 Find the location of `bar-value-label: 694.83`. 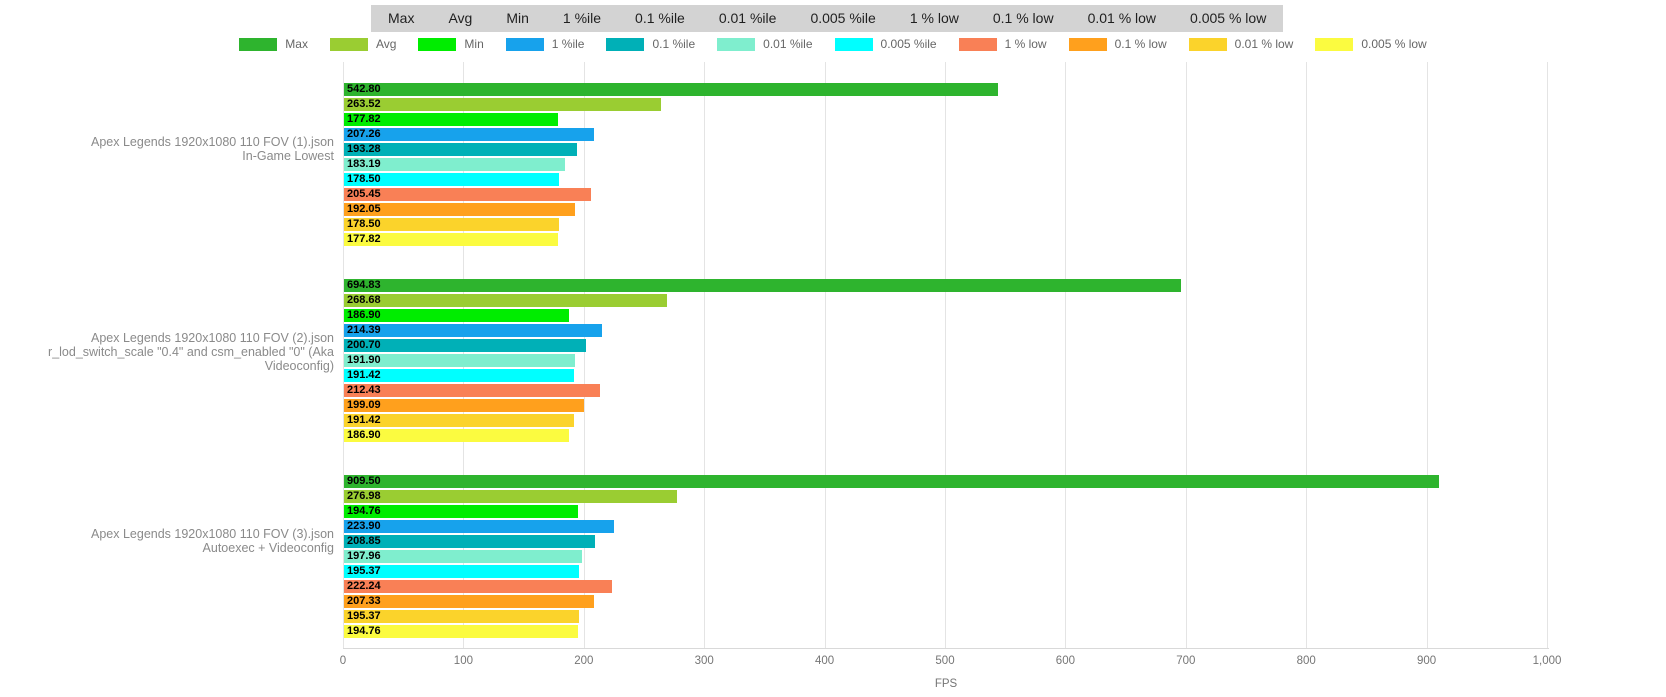

bar-value-label: 694.83 is located at coordinates (364, 285).